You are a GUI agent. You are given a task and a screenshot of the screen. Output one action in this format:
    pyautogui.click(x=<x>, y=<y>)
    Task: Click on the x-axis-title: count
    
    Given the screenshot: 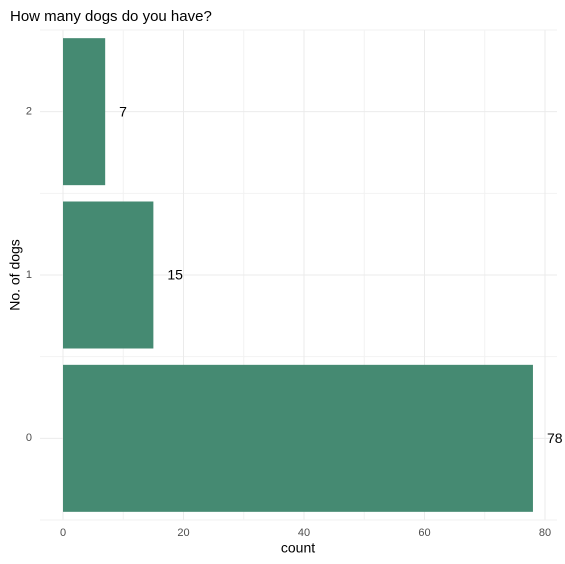 What is the action you would take?
    pyautogui.click(x=298, y=548)
    